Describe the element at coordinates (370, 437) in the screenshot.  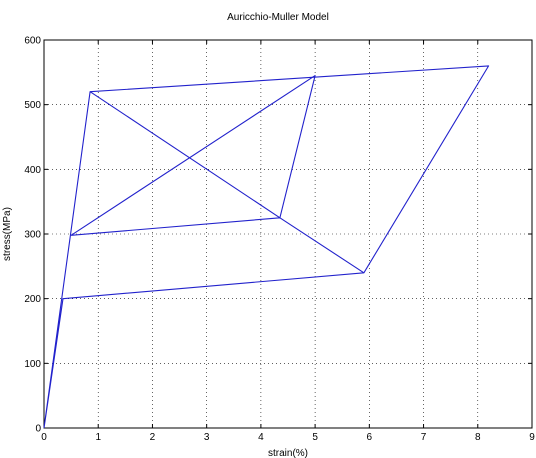
I see `x-tick-label: 6` at that location.